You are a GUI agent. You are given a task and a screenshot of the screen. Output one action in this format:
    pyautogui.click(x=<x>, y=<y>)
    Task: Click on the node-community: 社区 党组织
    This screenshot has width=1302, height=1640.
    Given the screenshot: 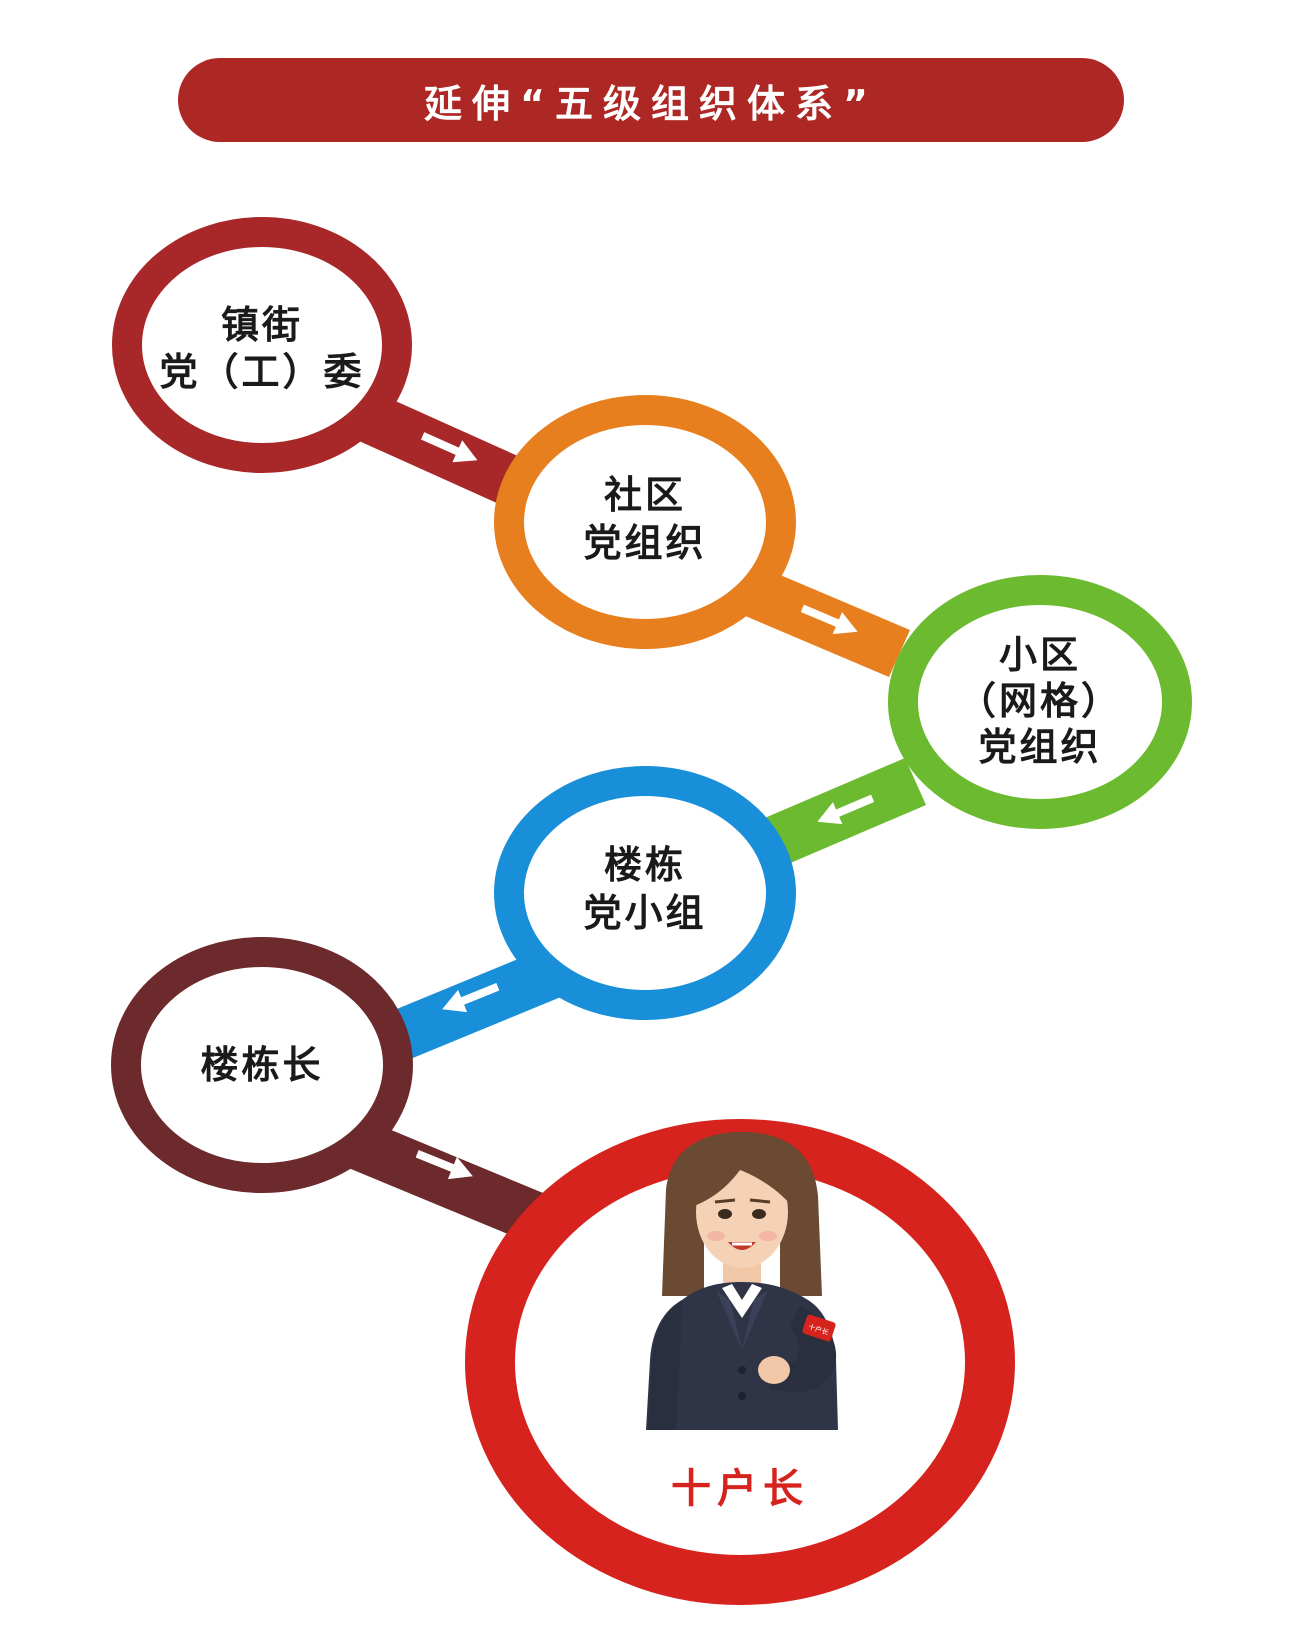 What is the action you would take?
    pyautogui.click(x=645, y=522)
    